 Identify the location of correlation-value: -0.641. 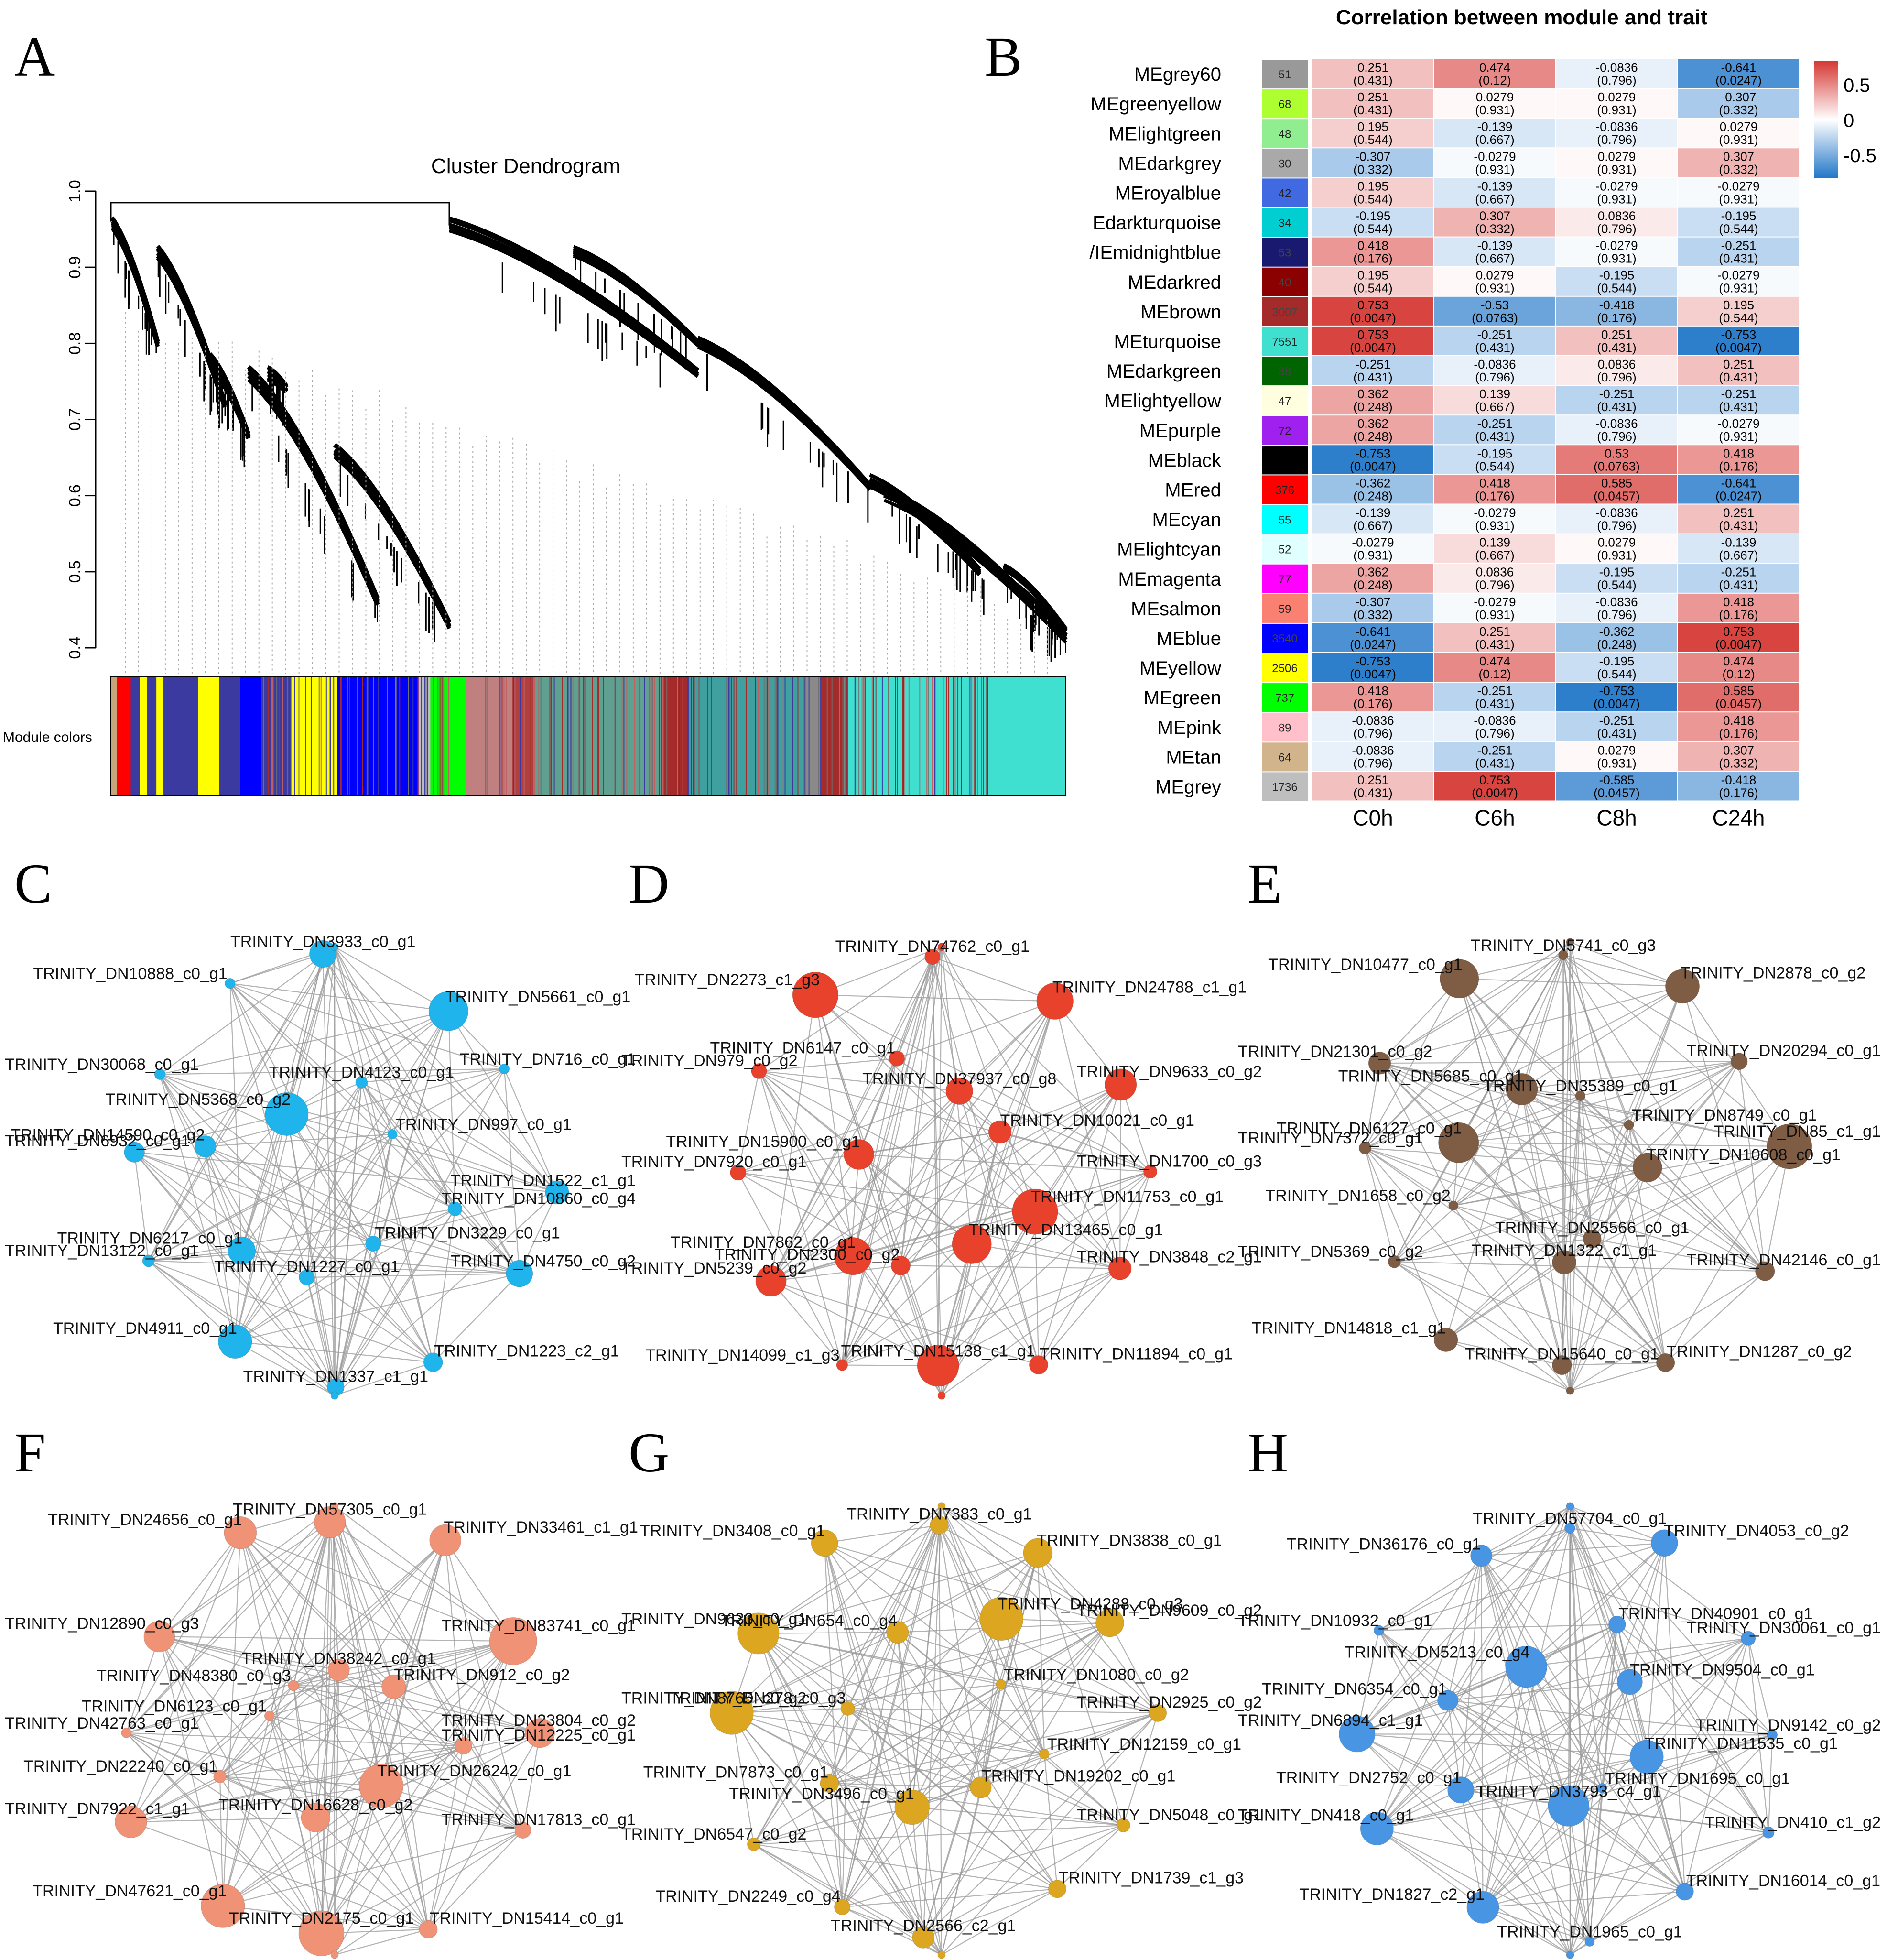
(1373, 631).